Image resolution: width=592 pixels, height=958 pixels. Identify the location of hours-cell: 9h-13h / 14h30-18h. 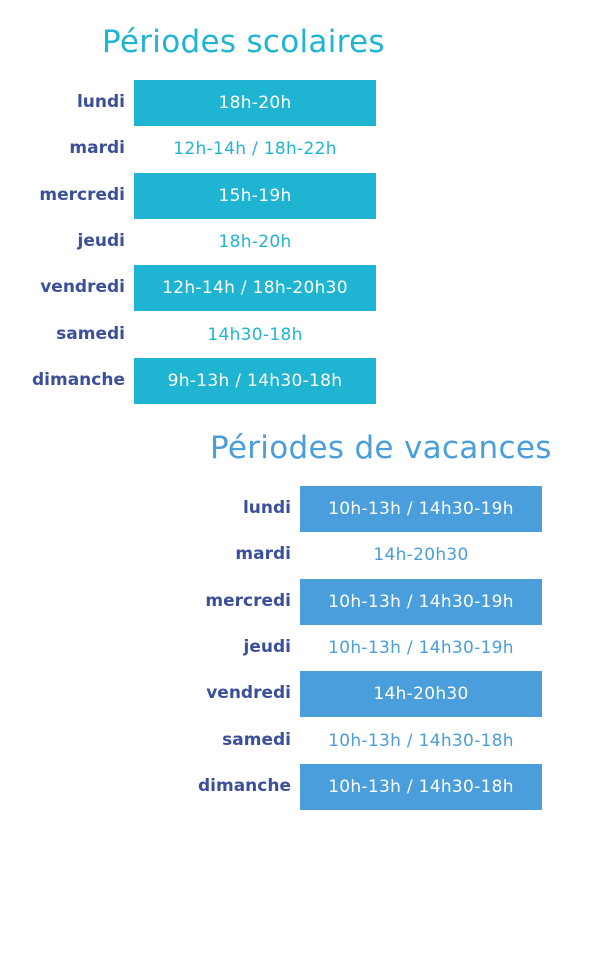
(255, 380).